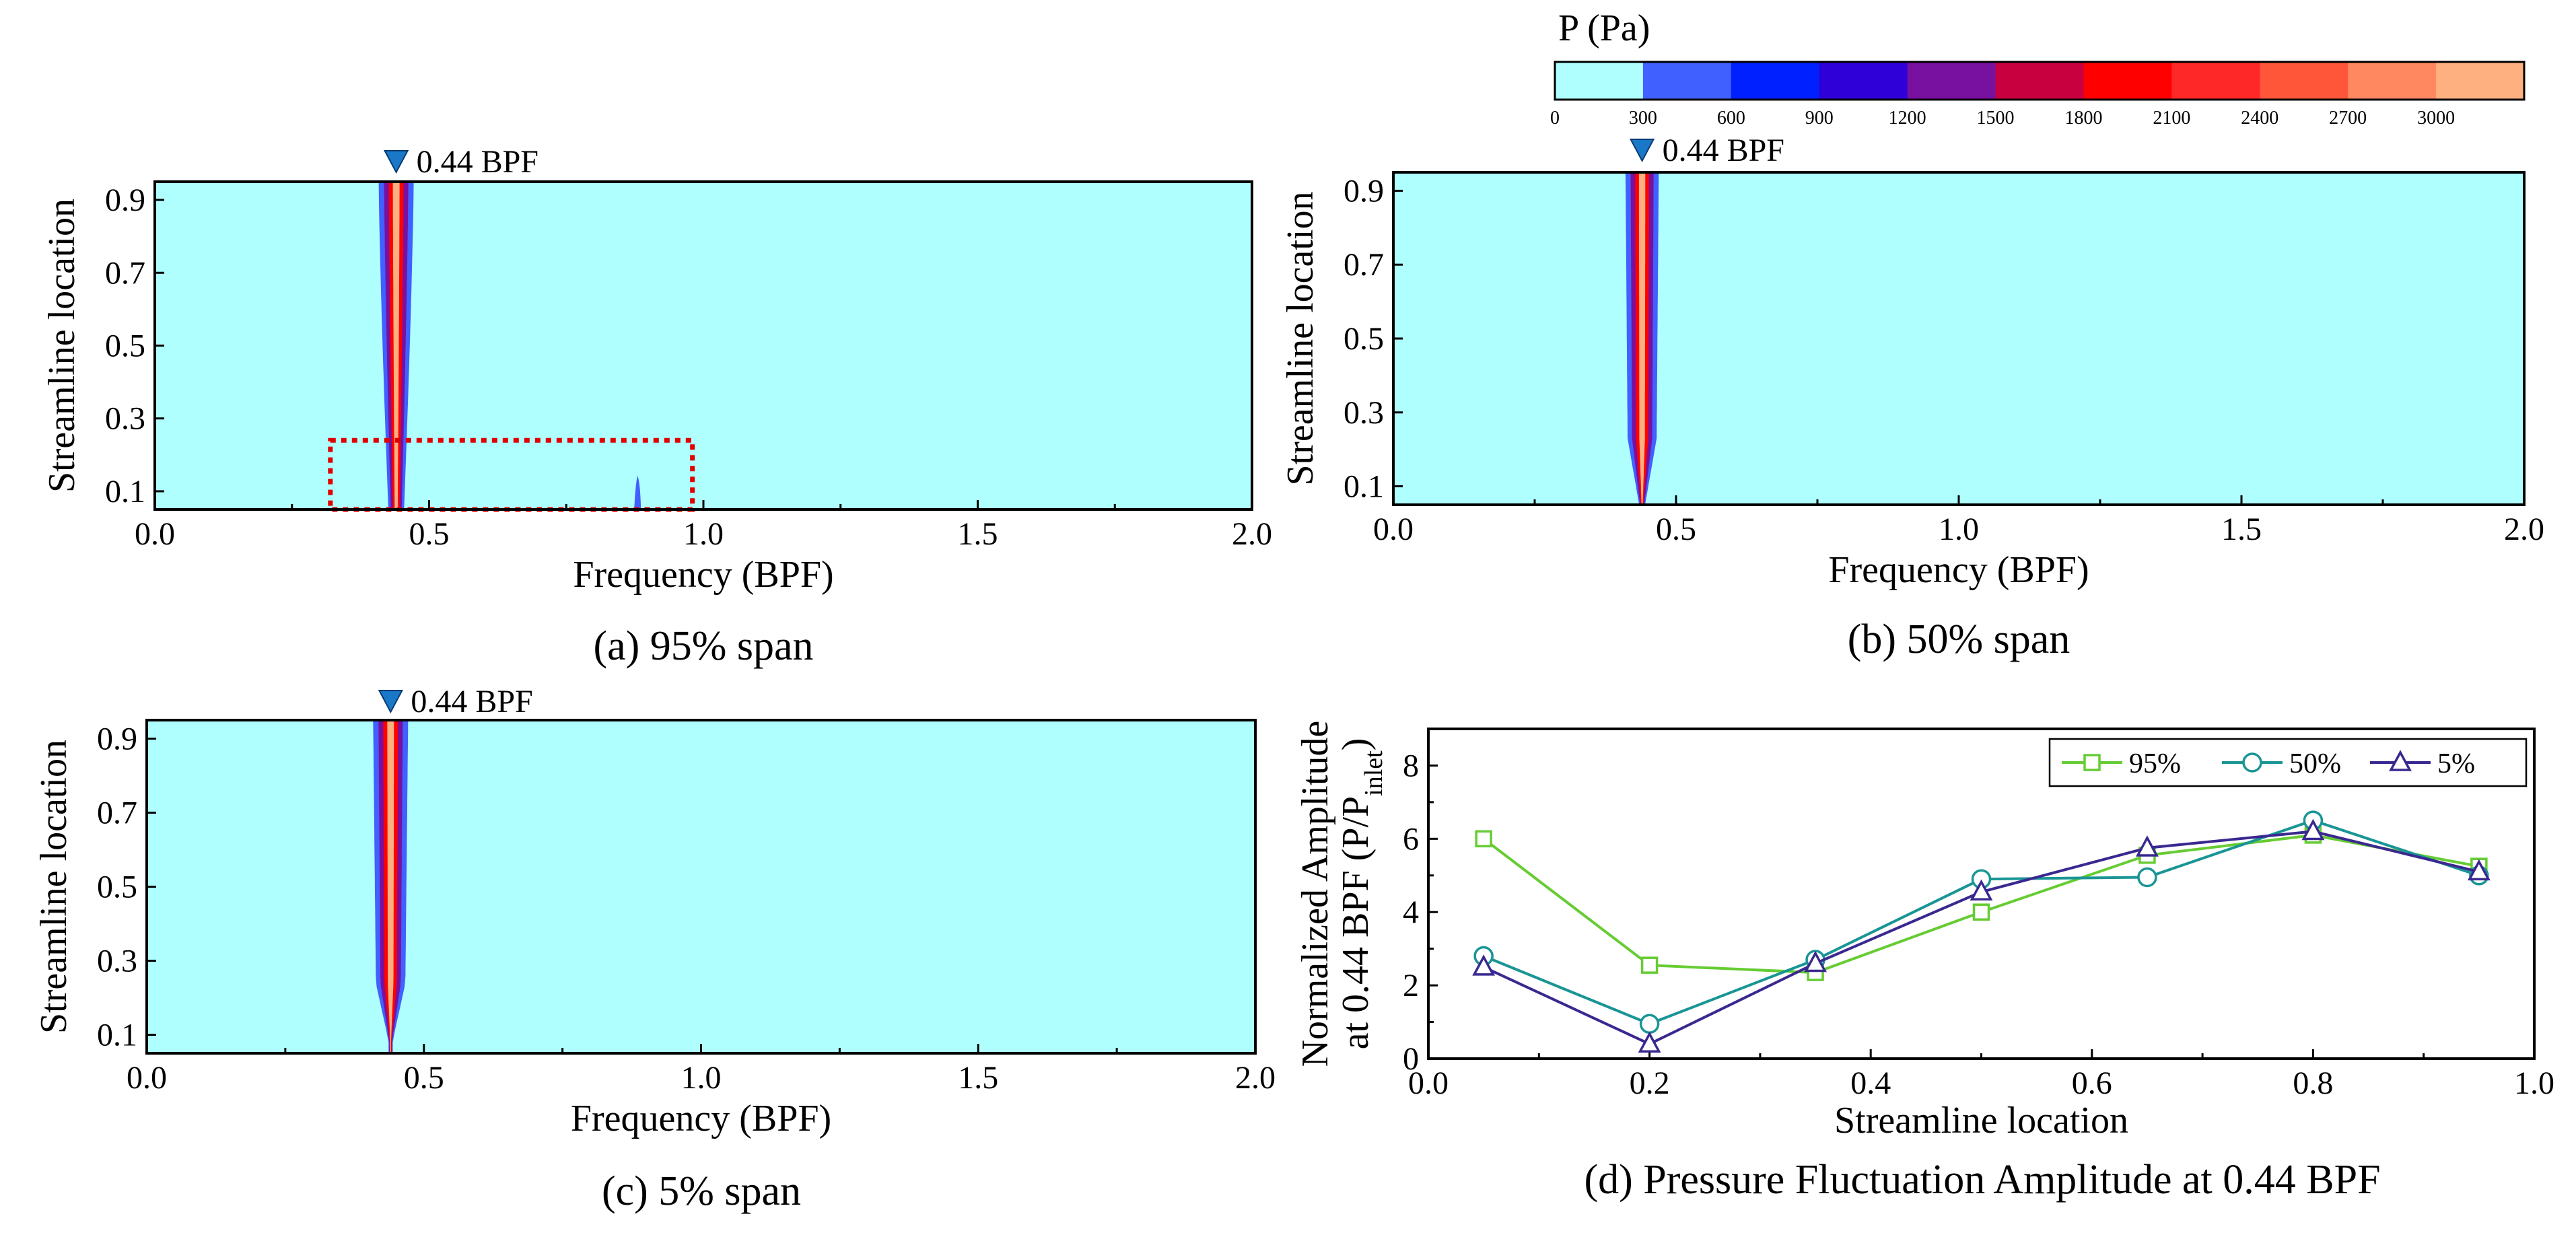 This screenshot has height=1237, width=2576. I want to click on colorbar-tick-label: 1800, so click(2083, 118).